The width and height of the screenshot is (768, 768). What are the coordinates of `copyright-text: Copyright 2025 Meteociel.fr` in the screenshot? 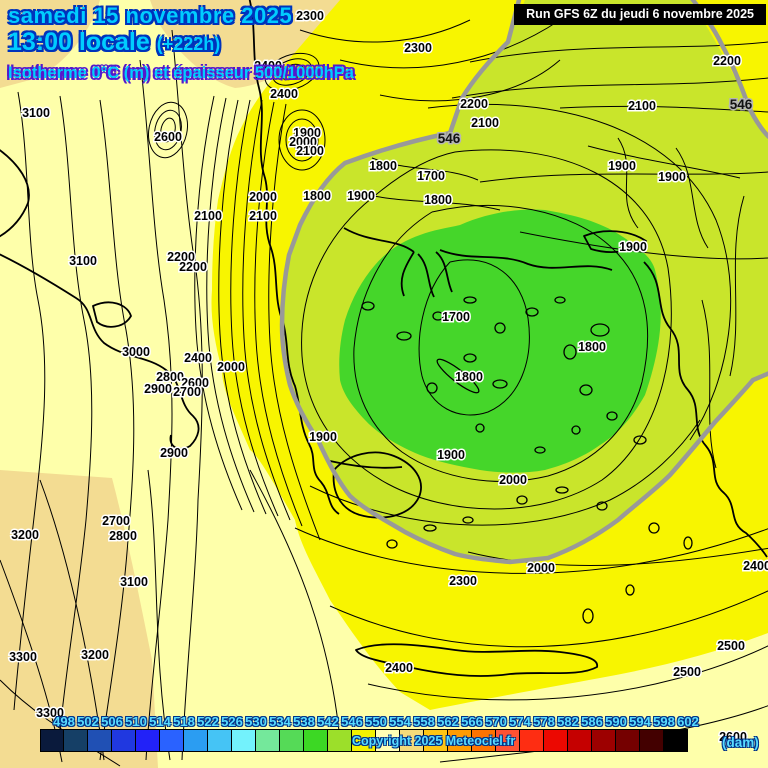 It's located at (434, 741).